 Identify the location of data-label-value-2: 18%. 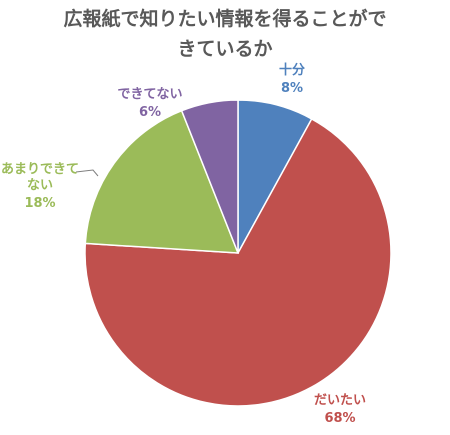
(39, 203).